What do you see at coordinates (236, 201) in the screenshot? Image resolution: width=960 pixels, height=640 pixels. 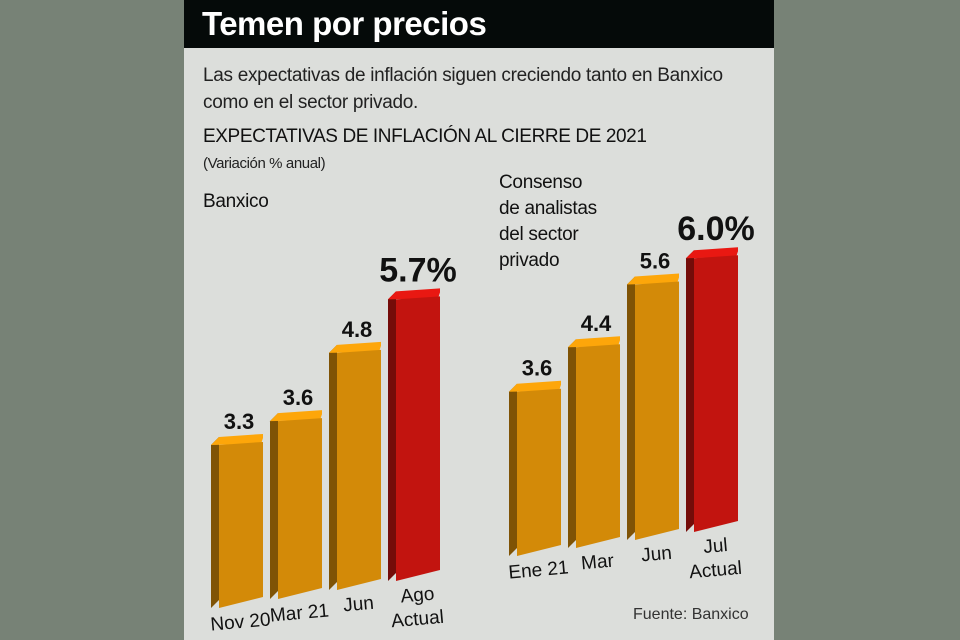 I see `group-label-banxico: Banxico` at bounding box center [236, 201].